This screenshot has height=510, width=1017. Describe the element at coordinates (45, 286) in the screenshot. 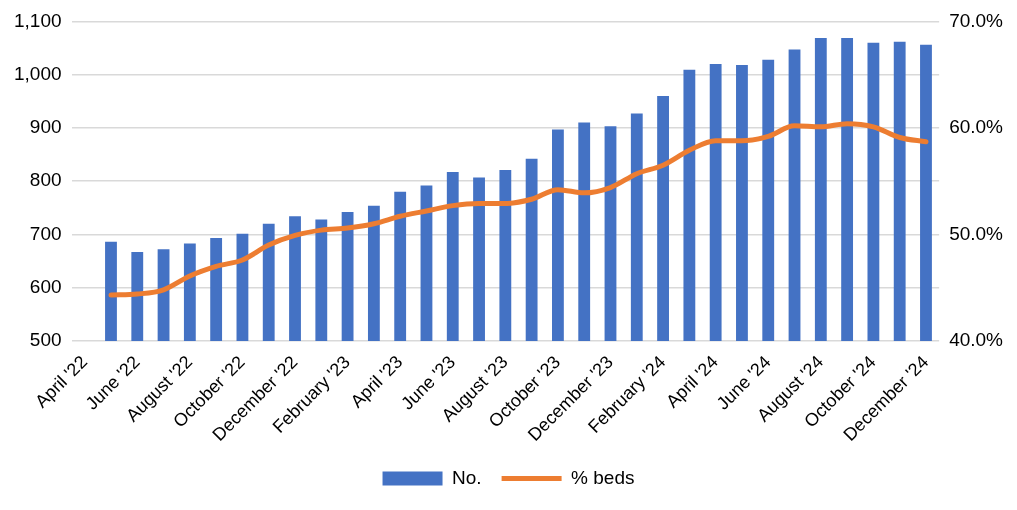

I see `y-tick-label: 600` at that location.